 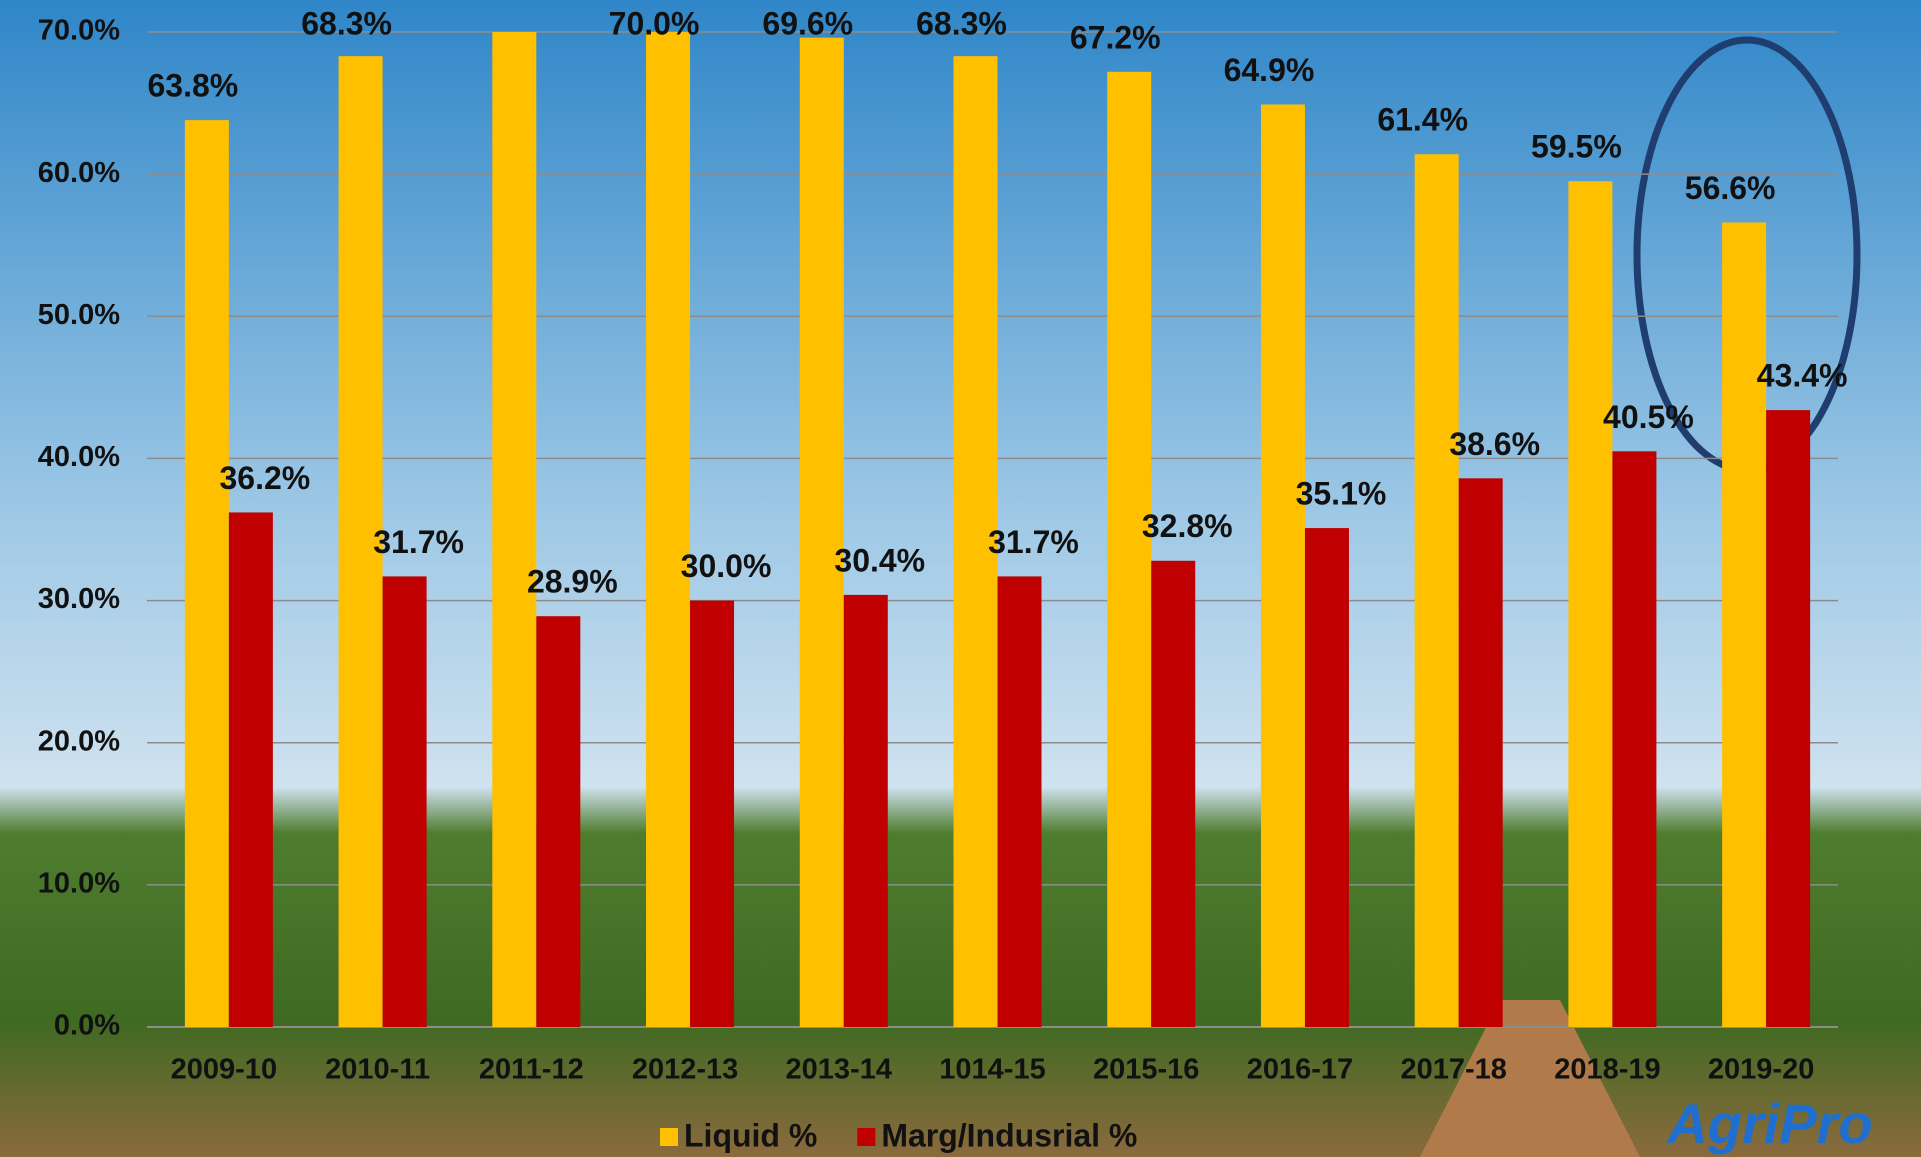 What do you see at coordinates (1607, 1070) in the screenshot?
I see `x-tick-label: 2018-19` at bounding box center [1607, 1070].